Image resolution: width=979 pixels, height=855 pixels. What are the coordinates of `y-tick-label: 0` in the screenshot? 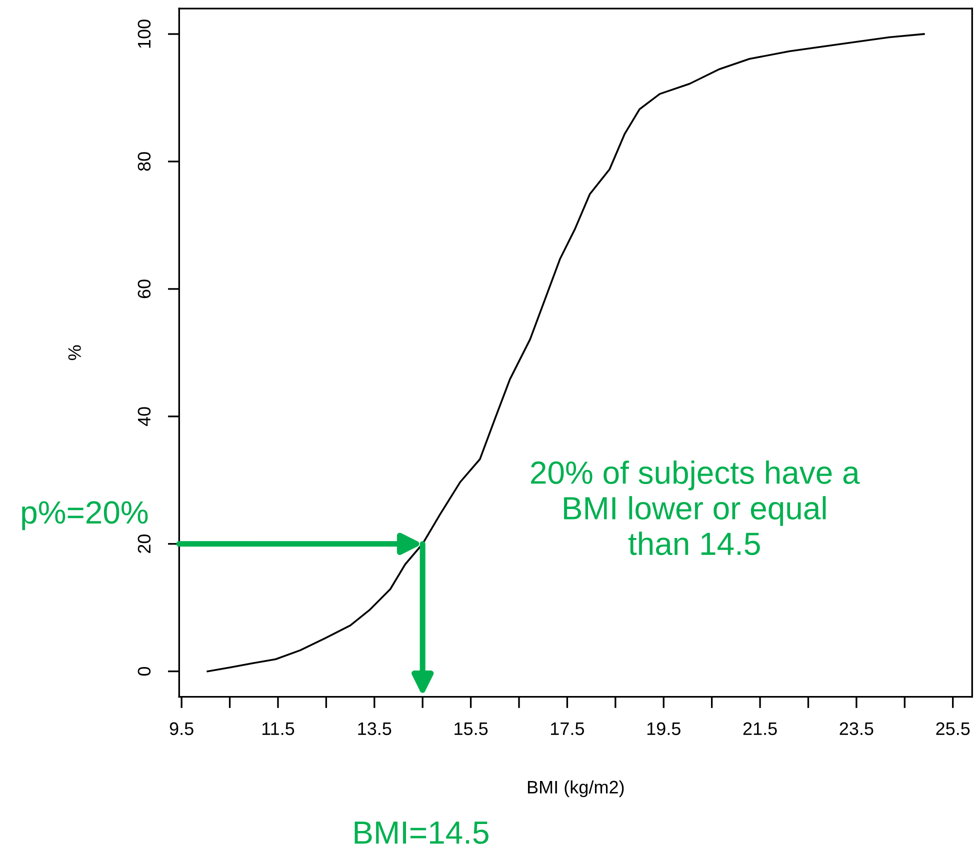 It's located at (144, 671).